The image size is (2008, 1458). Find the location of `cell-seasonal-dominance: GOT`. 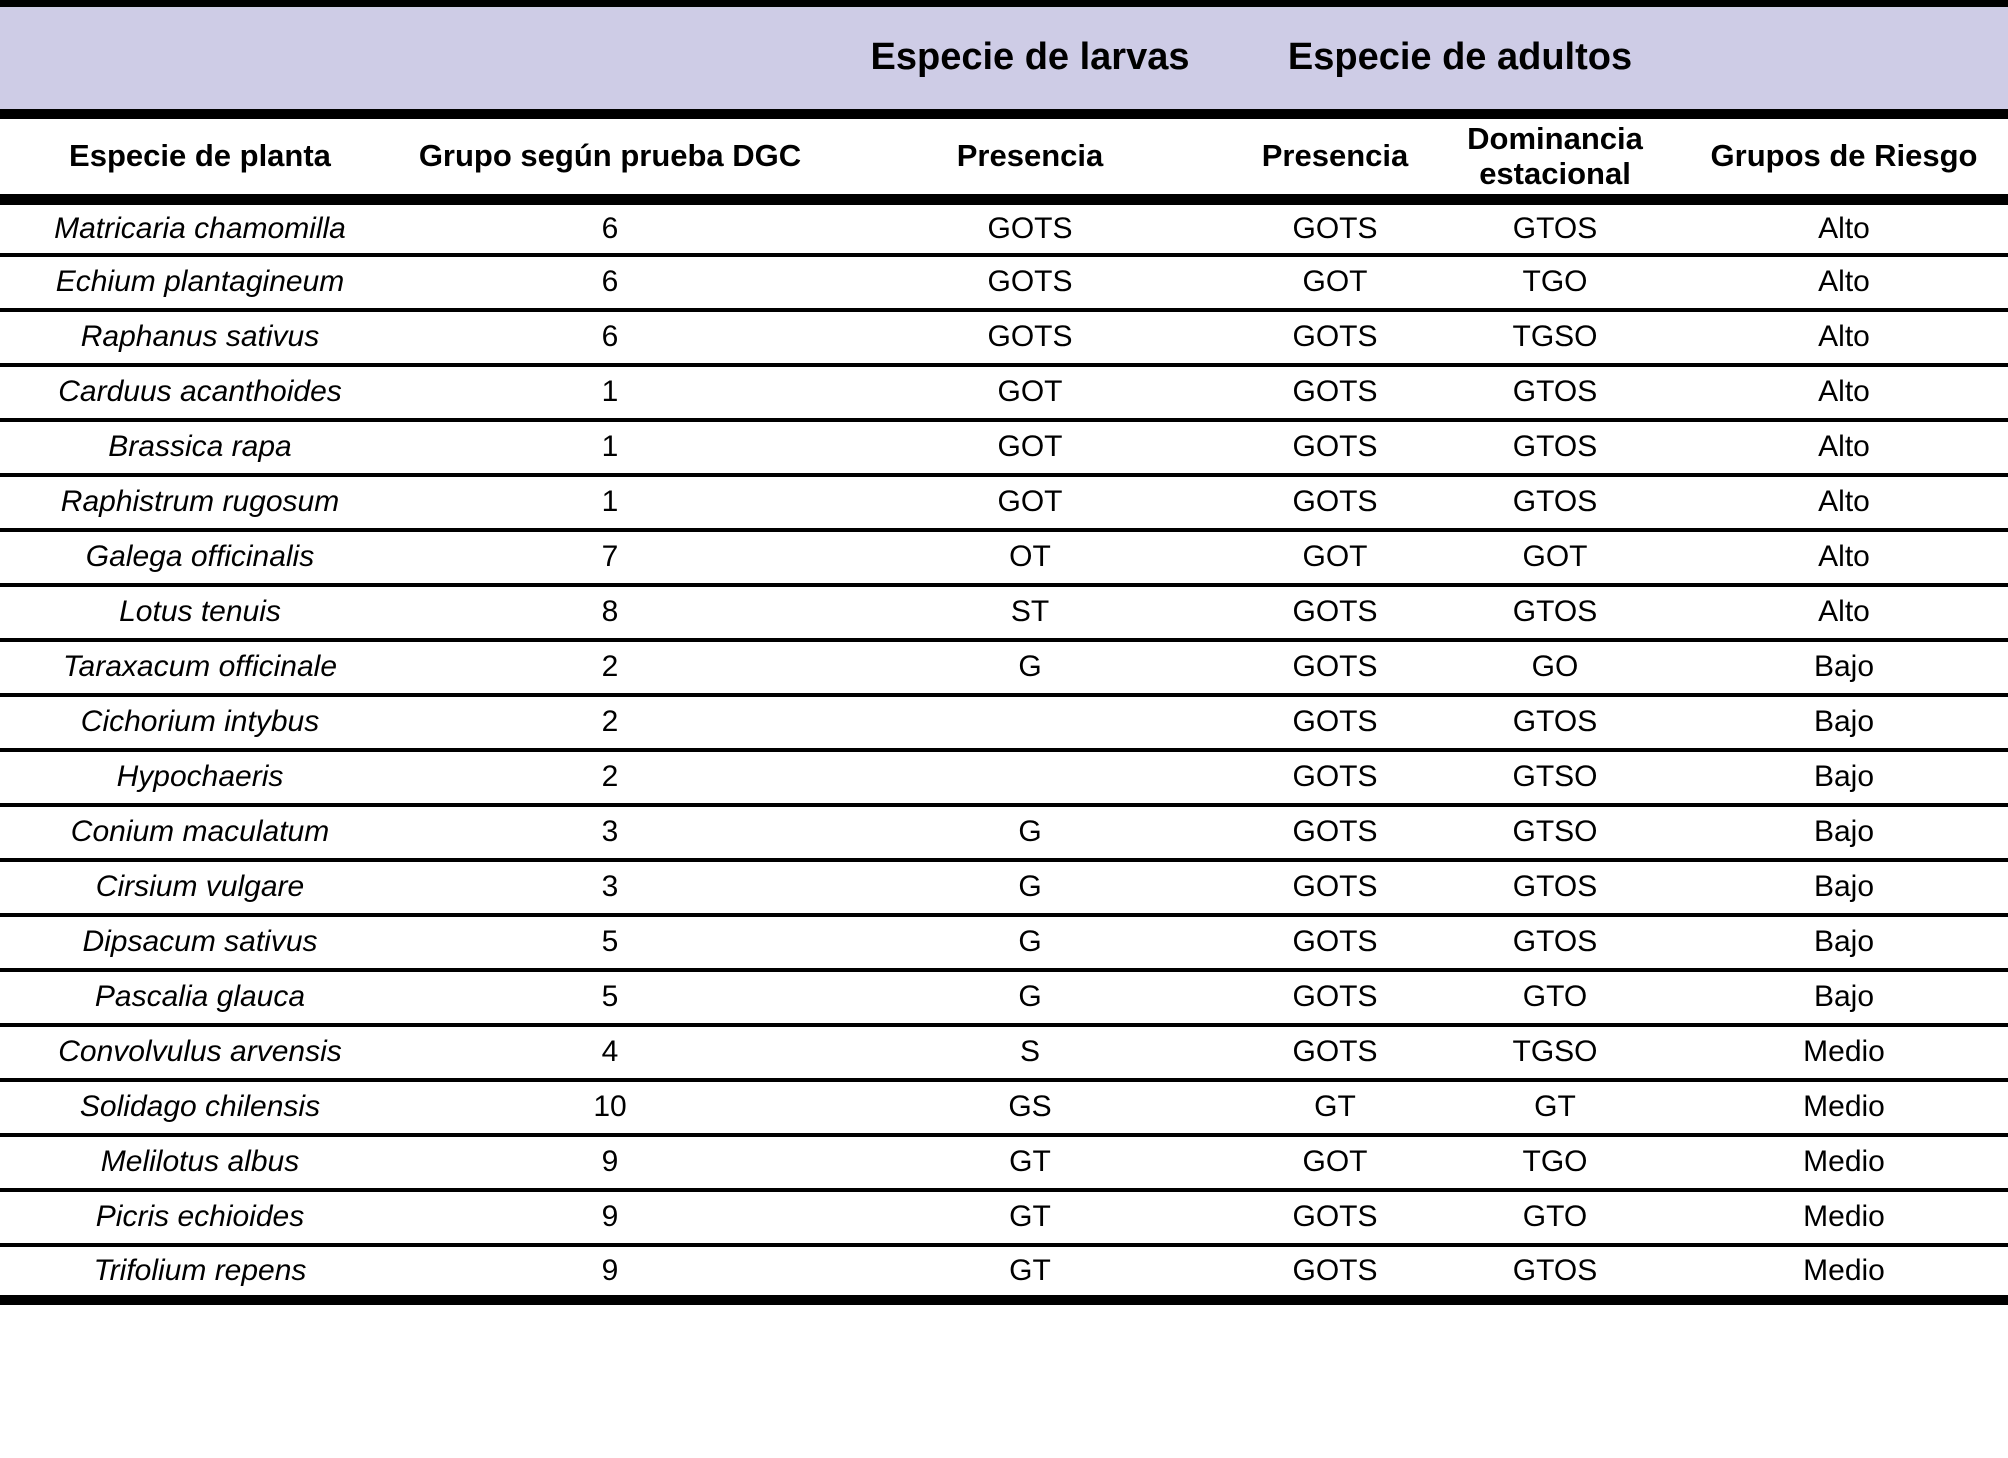

cell-seasonal-dominance: GOT is located at coordinates (1555, 558).